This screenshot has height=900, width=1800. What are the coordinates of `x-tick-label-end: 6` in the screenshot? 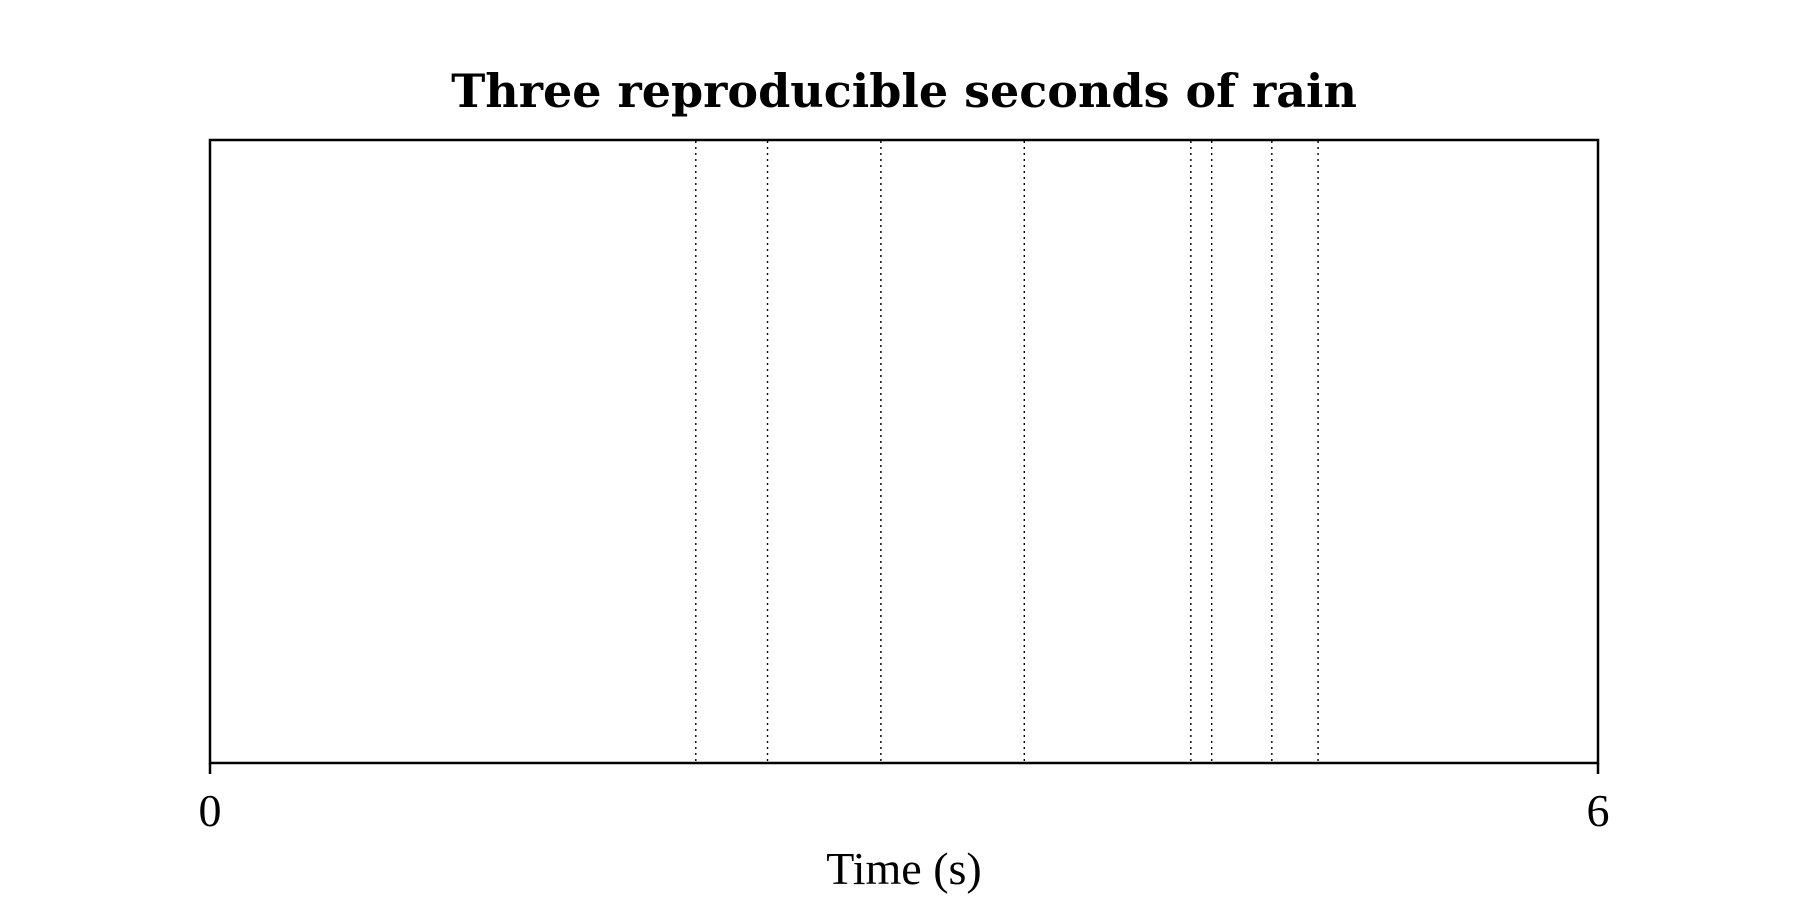 It's located at (1598, 810).